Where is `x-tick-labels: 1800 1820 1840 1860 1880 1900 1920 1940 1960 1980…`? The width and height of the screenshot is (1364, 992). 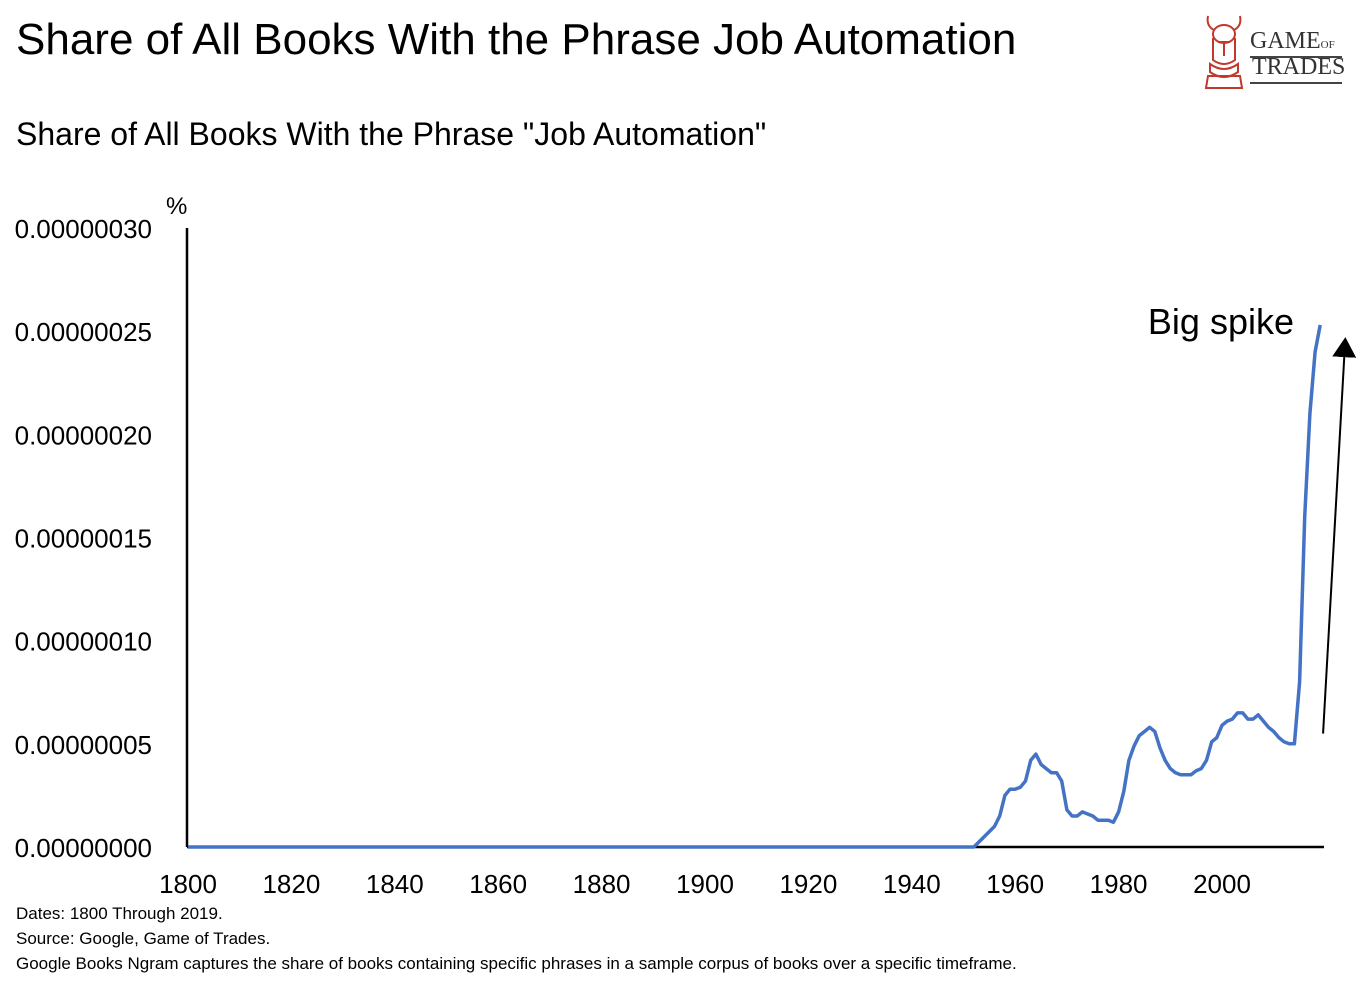 x-tick-labels: 1800 1820 1840 1860 1880 1900 1920 1940 1960 1980… is located at coordinates (705, 884).